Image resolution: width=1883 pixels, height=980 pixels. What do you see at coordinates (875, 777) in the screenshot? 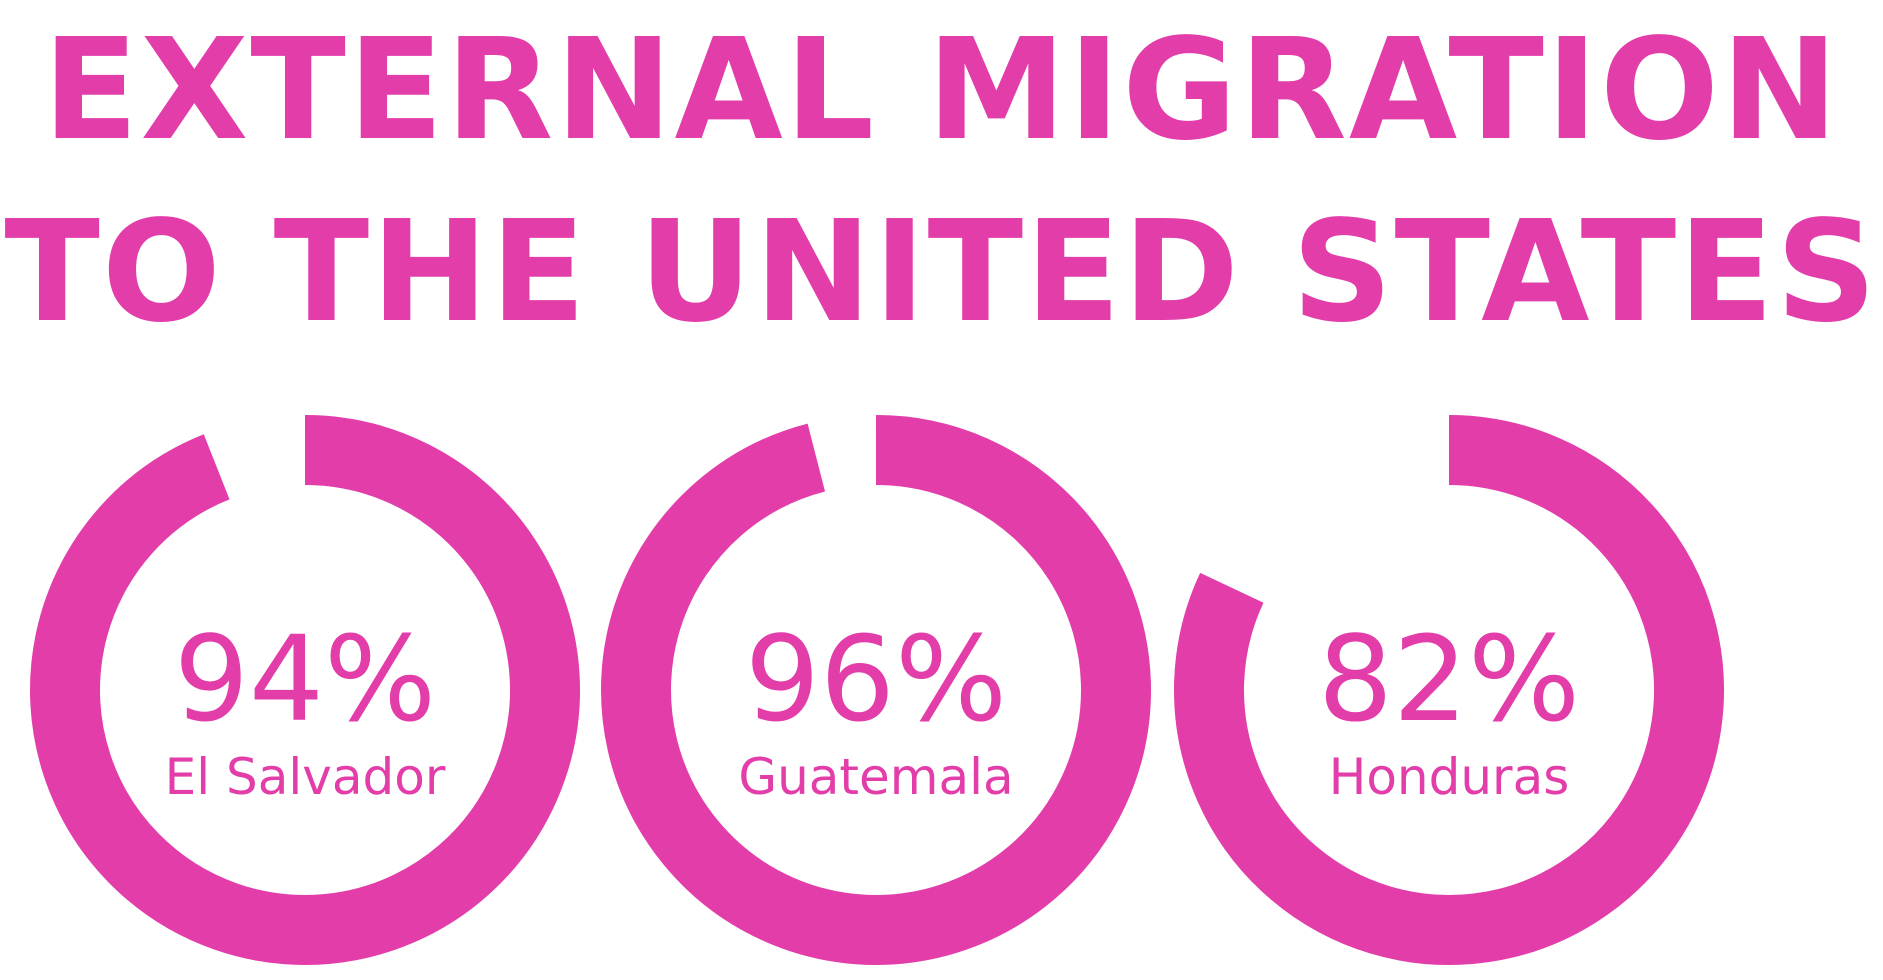
I see `category-label-guatemala: Guatemala` at bounding box center [875, 777].